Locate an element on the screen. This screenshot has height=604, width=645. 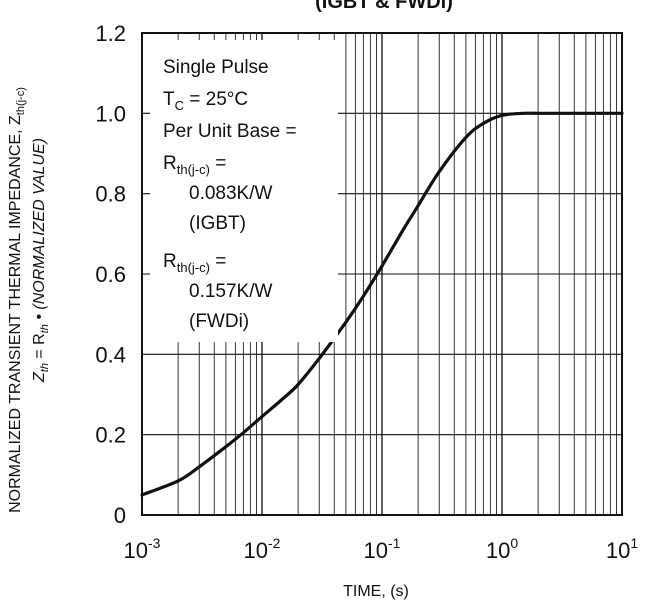
y-tick-labels: 0 0.2 0.4 0.6 0.8 1.0 1.2 is located at coordinates (110, 274).